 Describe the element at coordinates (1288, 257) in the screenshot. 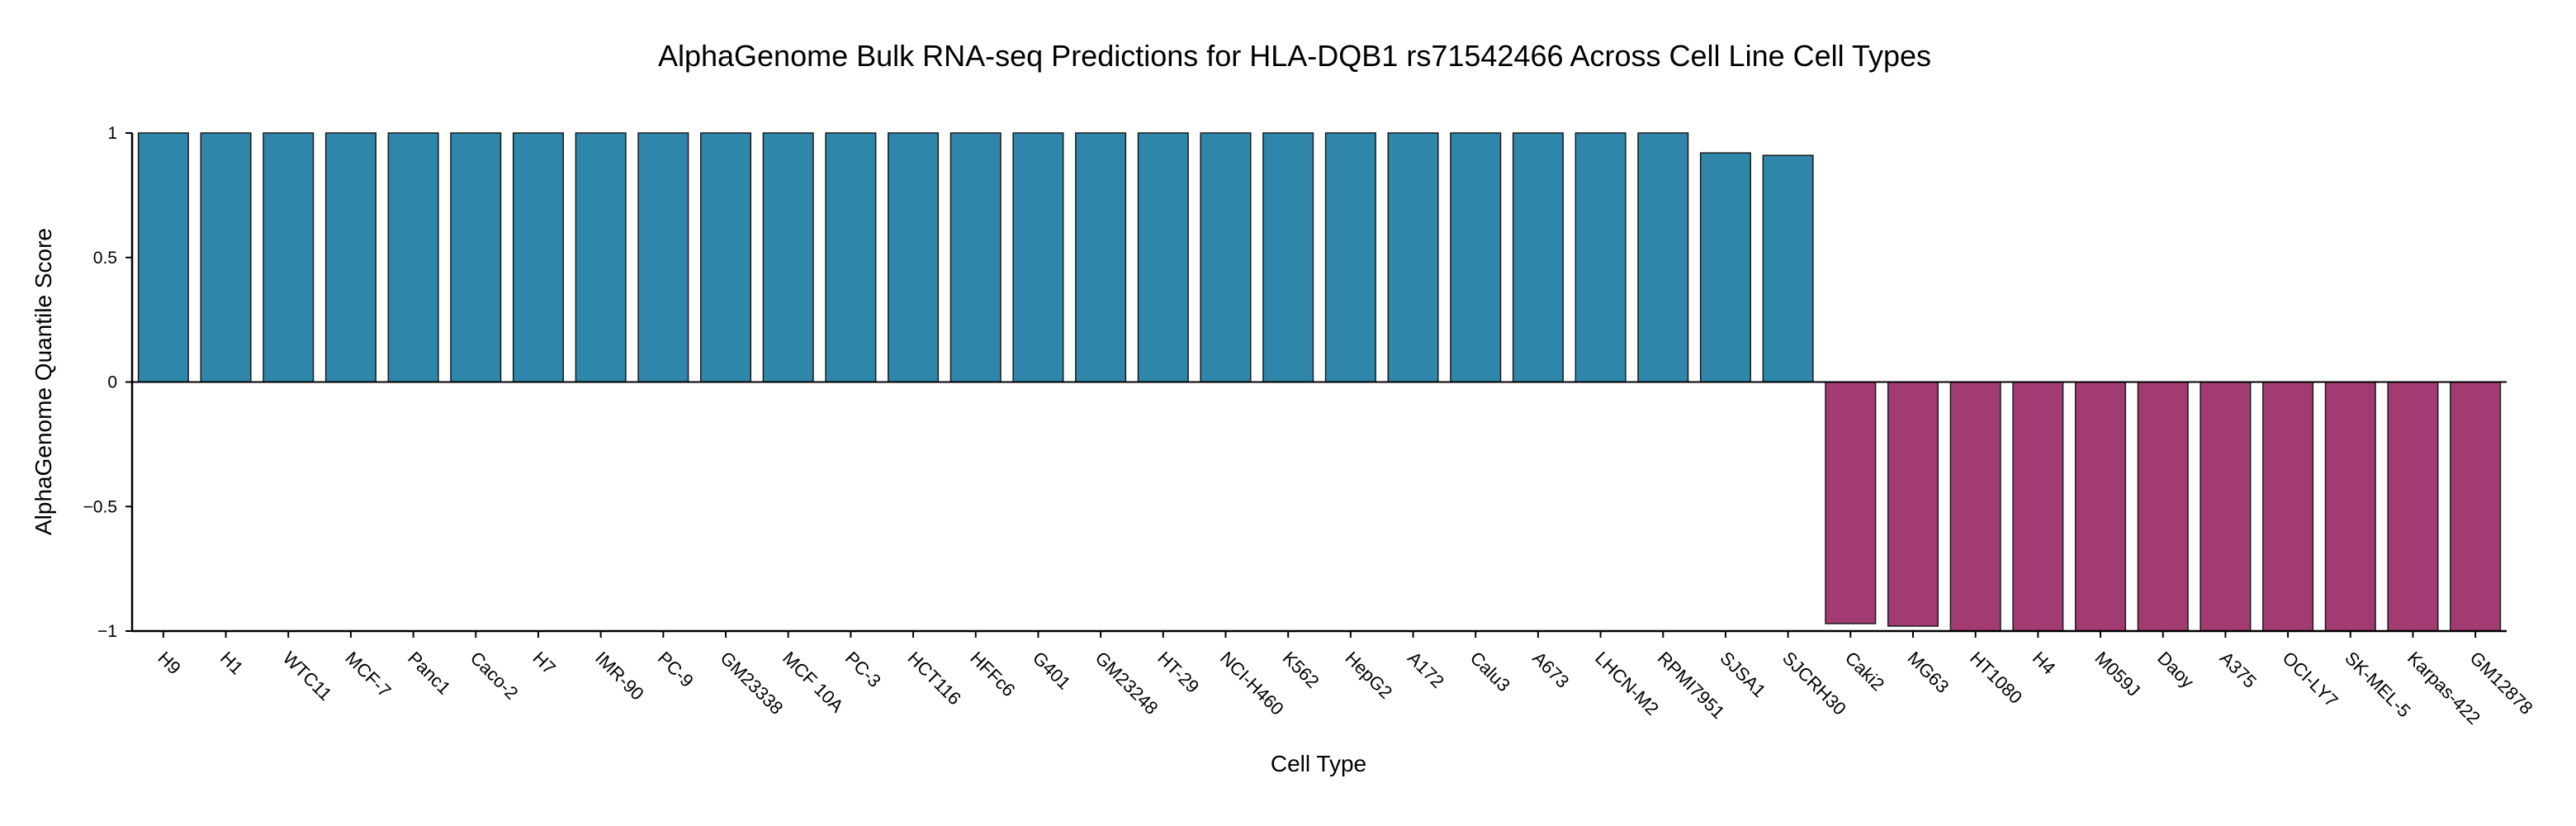

I see `bar-k562` at that location.